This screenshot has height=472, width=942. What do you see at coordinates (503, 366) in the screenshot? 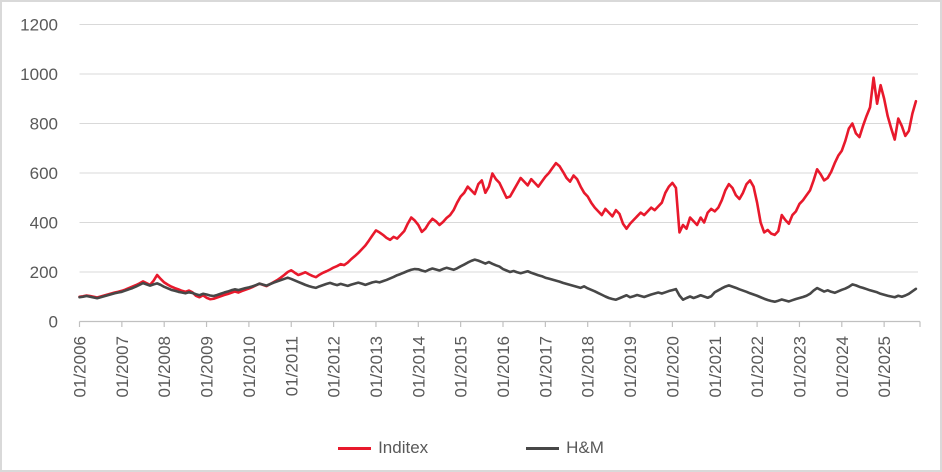
I see `x-axis-label: 01/2016` at bounding box center [503, 366].